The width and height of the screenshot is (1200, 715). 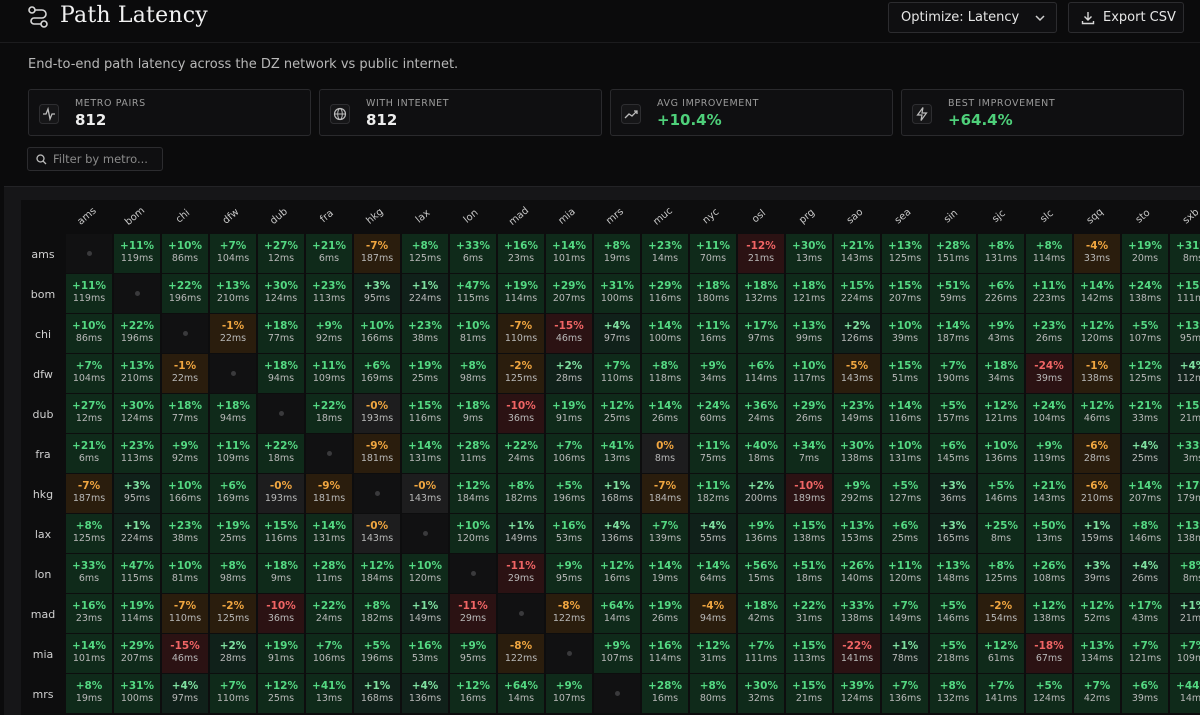 I want to click on matrix-cell-mad-fra: +22% 24ms, so click(x=329, y=613).